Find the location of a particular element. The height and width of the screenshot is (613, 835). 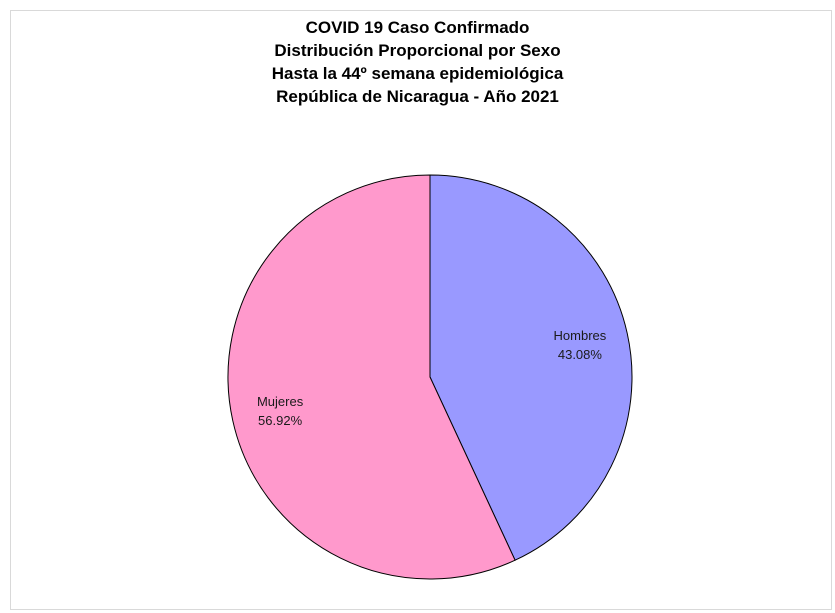

slice-label-hombres: Hombres 43.08% is located at coordinates (580, 345).